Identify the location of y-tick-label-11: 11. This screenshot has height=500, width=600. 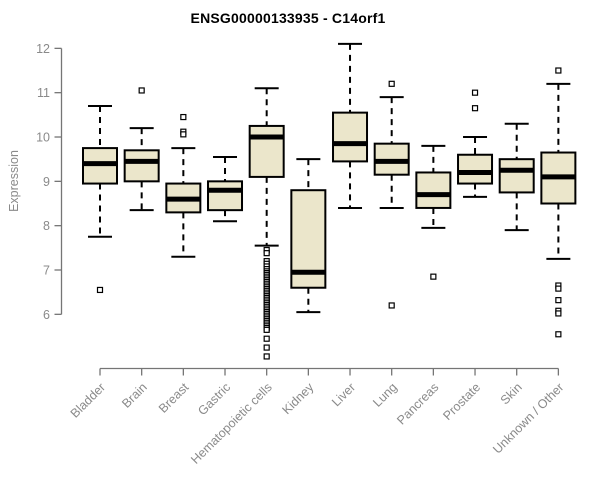
(43, 93).